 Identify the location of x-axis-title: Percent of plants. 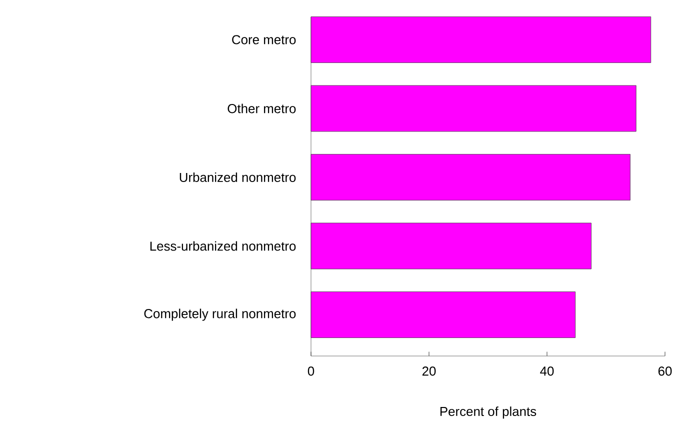
(488, 412).